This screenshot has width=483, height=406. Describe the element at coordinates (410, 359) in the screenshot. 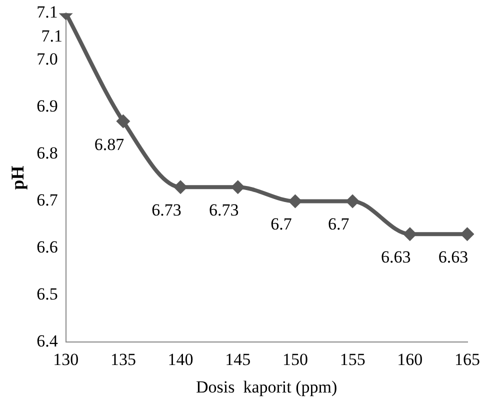

I see `x-tick-label: 160` at that location.